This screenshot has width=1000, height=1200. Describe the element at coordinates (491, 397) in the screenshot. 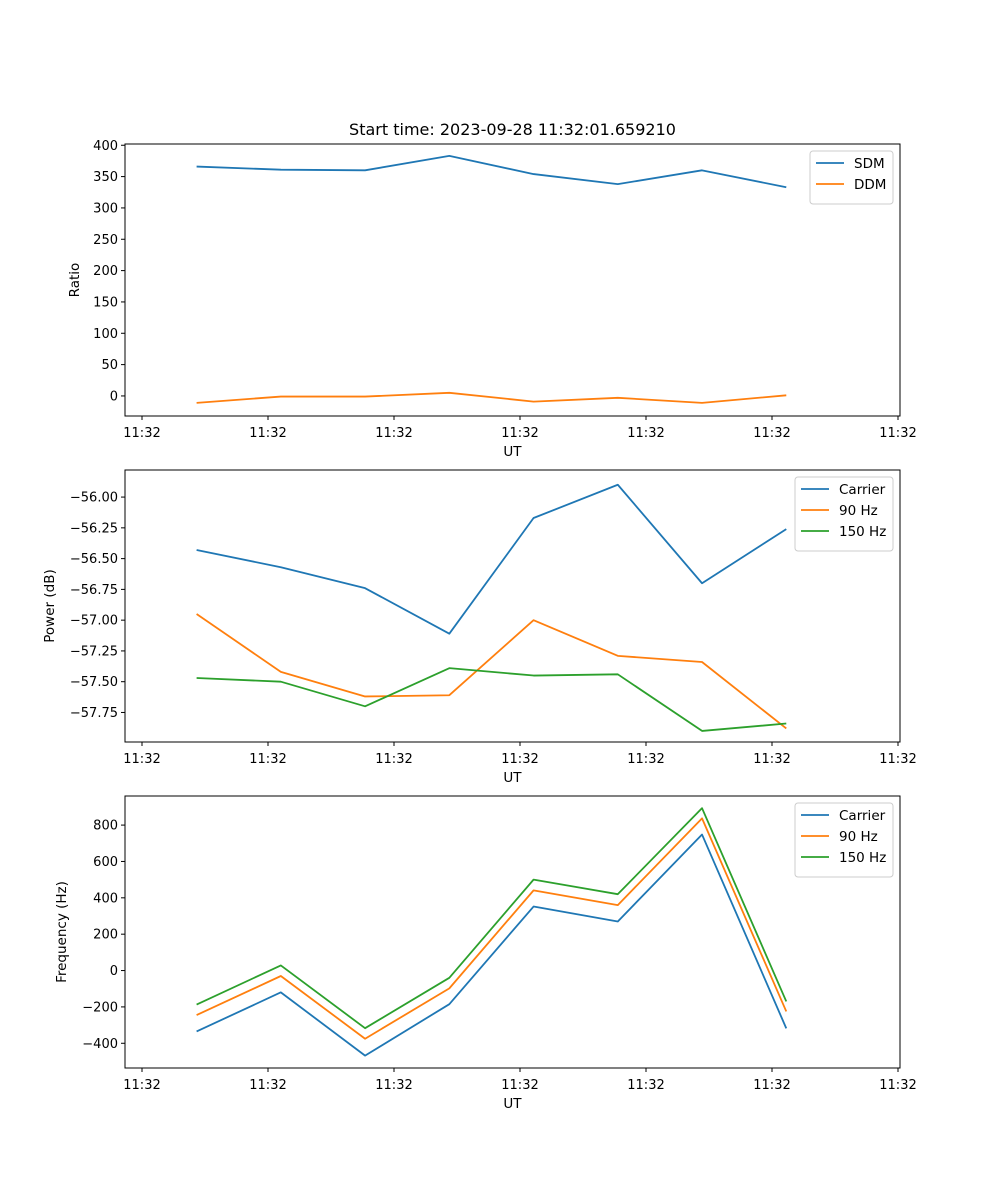

I see `series-line-ddm` at that location.